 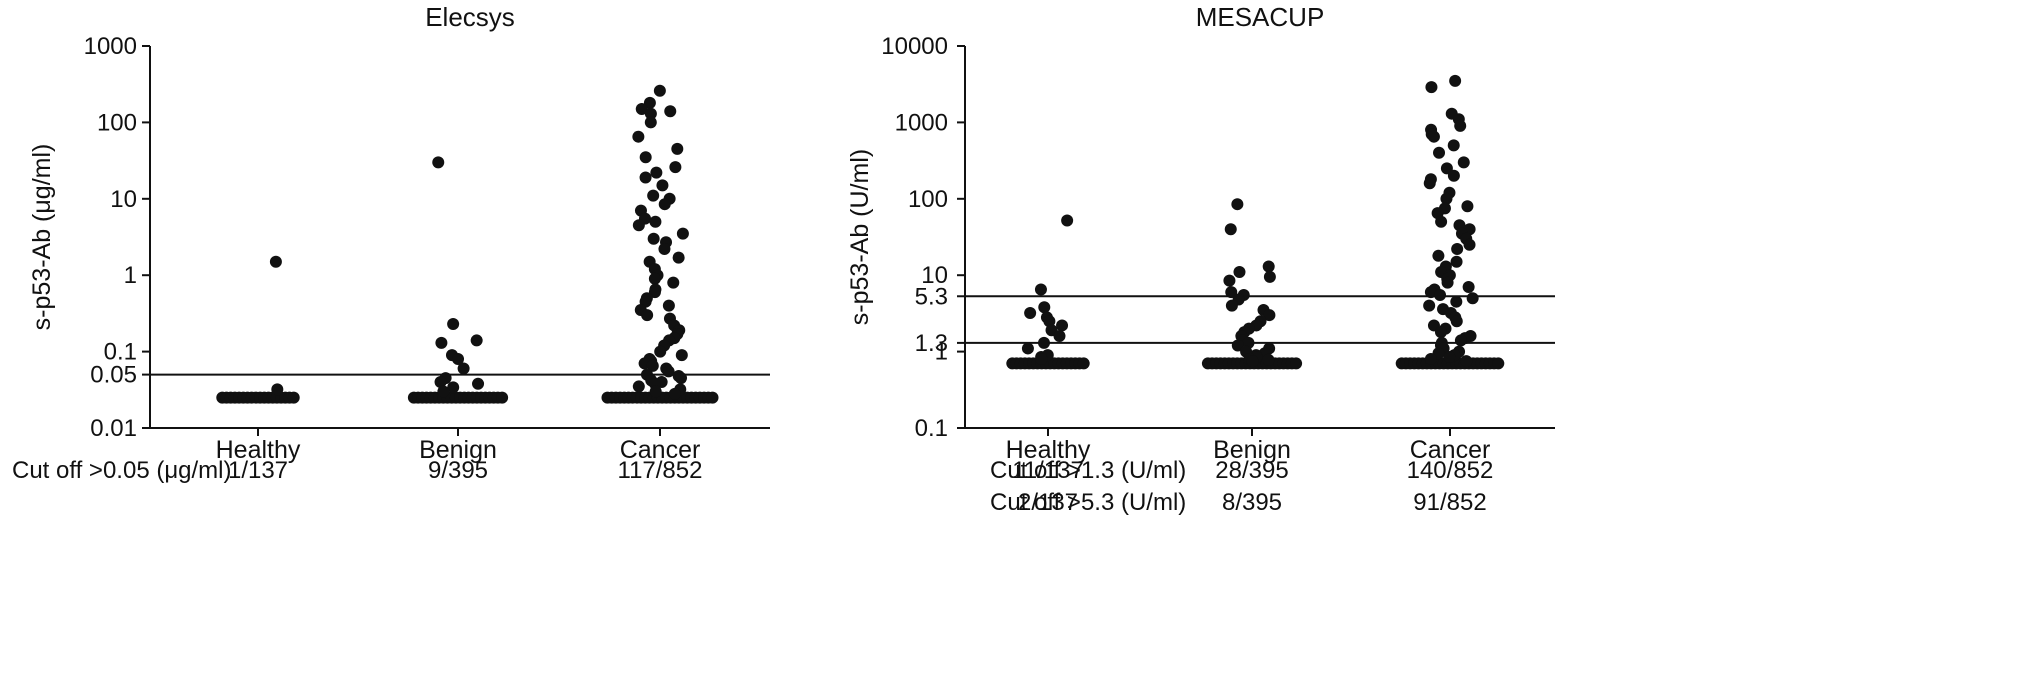 I want to click on y-tick-label: 0.05, so click(x=113, y=375).